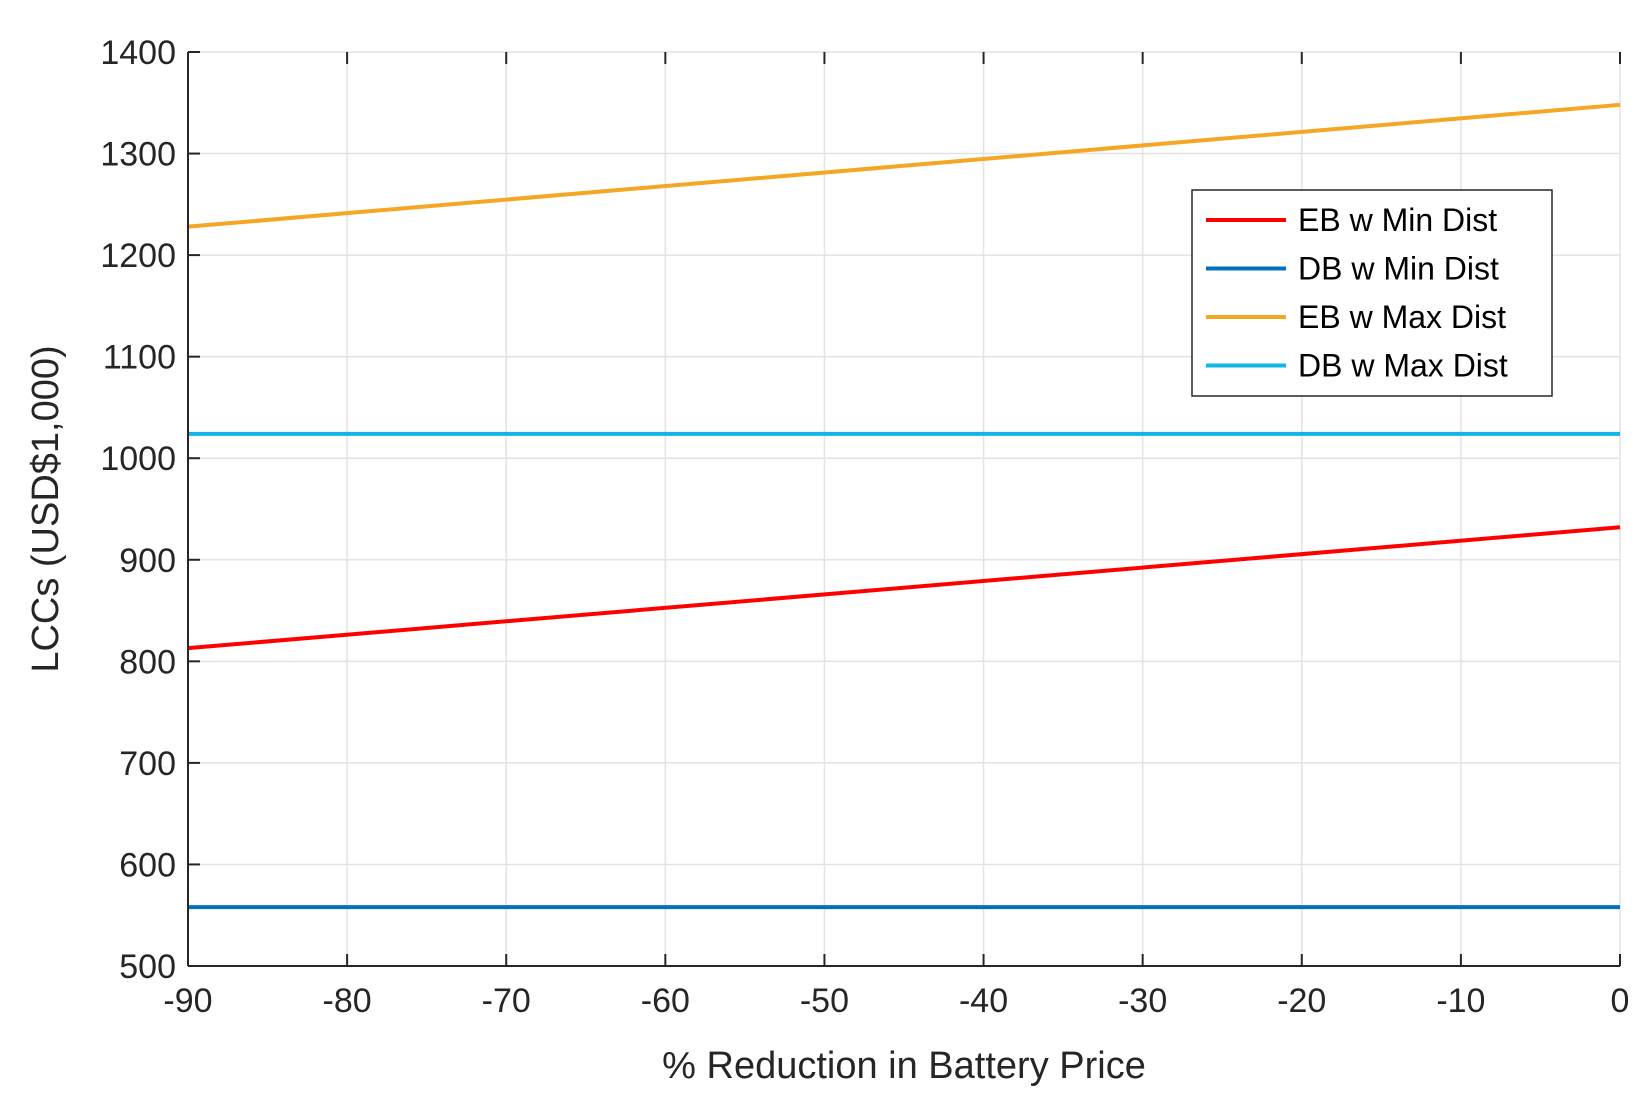 This screenshot has width=1648, height=1101. Describe the element at coordinates (904, 588) in the screenshot. I see `series-line-eb-w-min-dist` at that location.